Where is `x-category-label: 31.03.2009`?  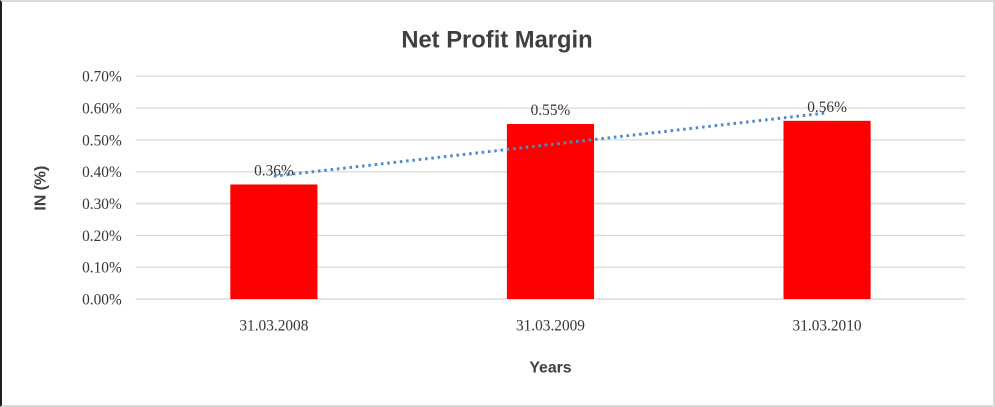
x-category-label: 31.03.2009 is located at coordinates (550, 326).